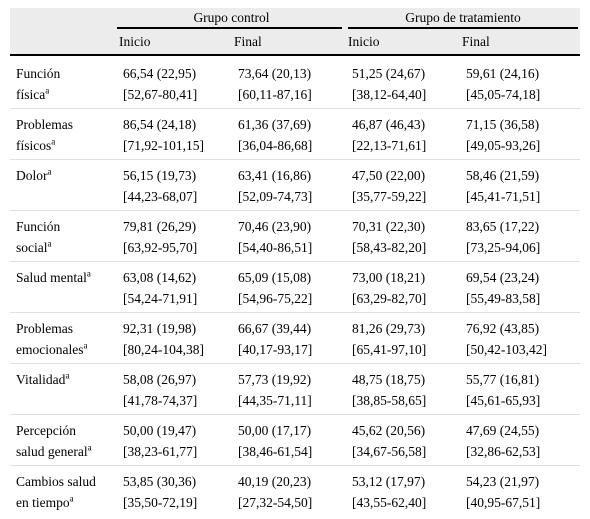  Describe the element at coordinates (503, 237) in the screenshot. I see `data-cell: 83,65 (17,22) [73,25-94,06]` at that location.